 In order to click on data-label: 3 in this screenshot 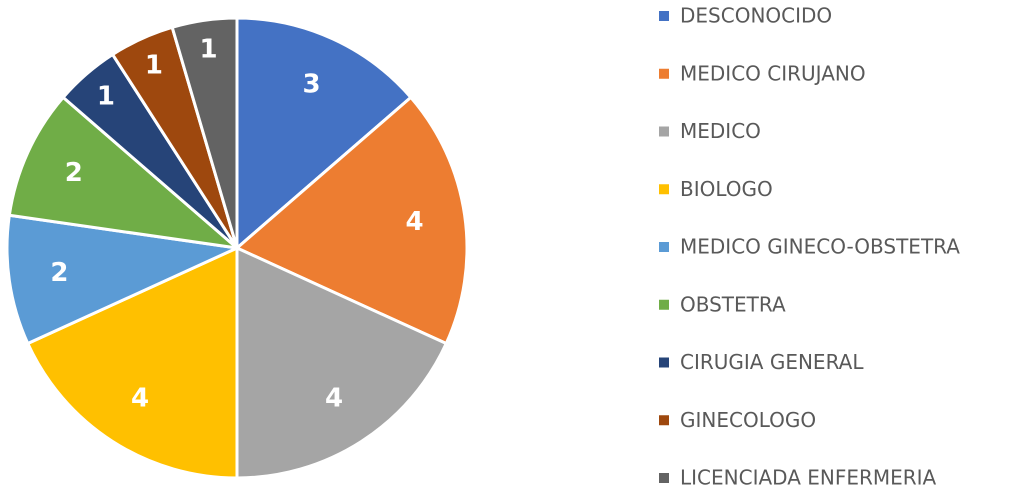, I will do `click(311, 84)`.